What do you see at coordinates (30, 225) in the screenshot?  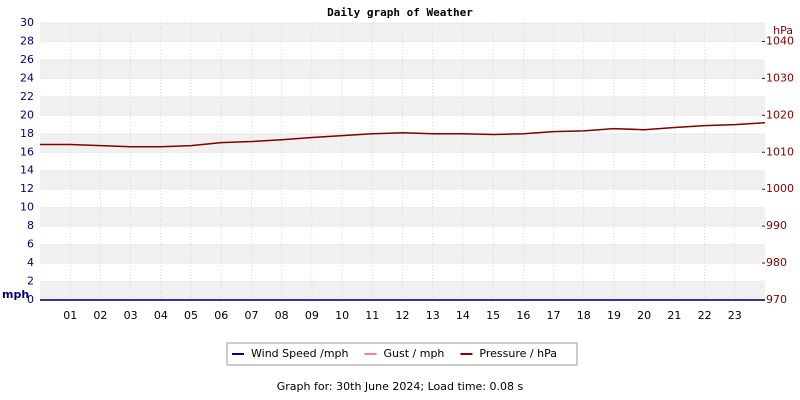 I see `y-tick-label: 8` at bounding box center [30, 225].